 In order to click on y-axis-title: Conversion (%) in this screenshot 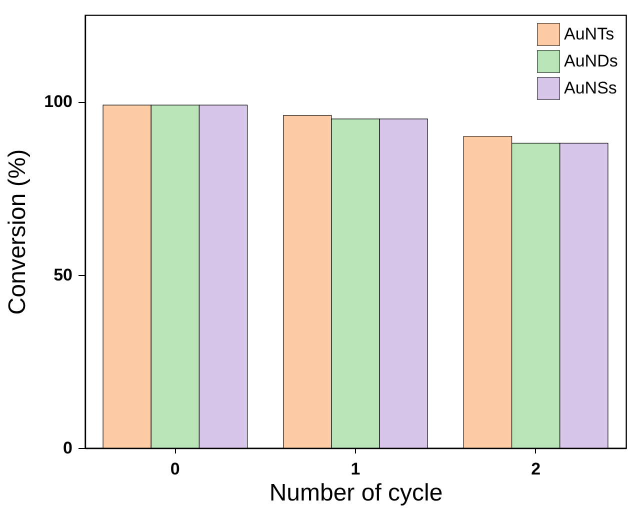, I will do `click(18, 232)`.